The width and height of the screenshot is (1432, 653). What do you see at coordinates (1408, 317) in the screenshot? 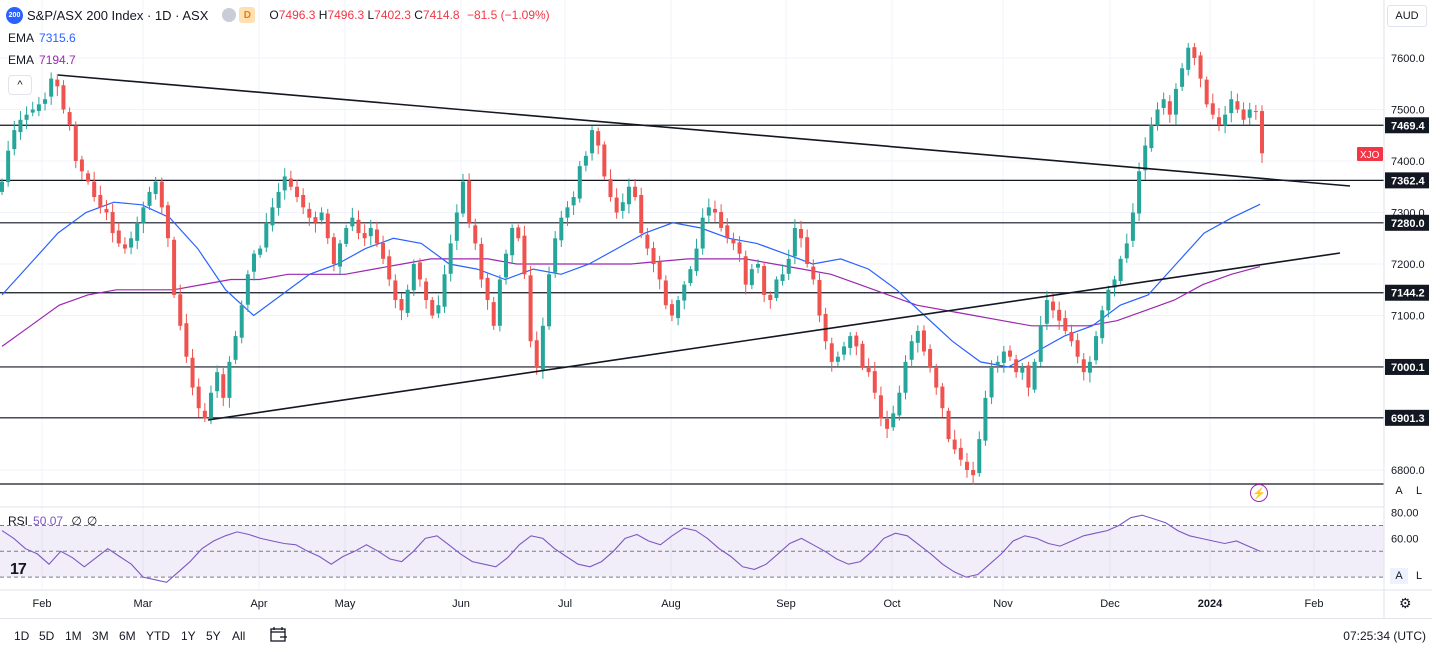
I see `price-tick-label: 7100.0` at bounding box center [1408, 317].